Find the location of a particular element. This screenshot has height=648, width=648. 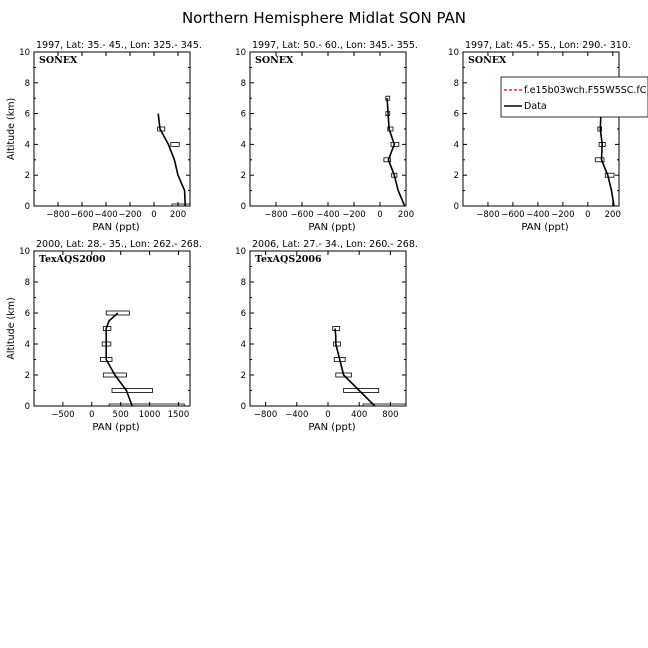

panel-title: 1997, Lat: 50.- 60., Lon: 345.- 355. is located at coordinates (335, 45).